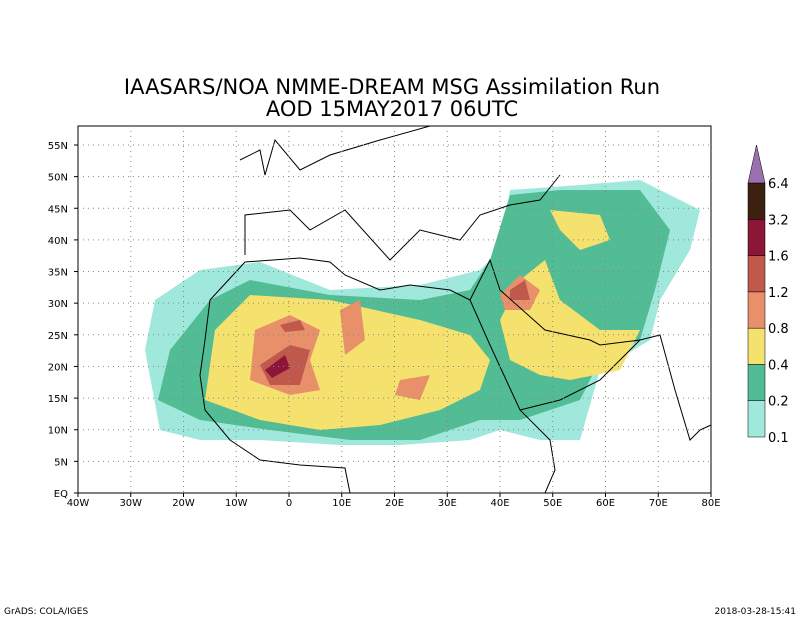  What do you see at coordinates (58, 399) in the screenshot?
I see `lat-label: 15N` at bounding box center [58, 399].